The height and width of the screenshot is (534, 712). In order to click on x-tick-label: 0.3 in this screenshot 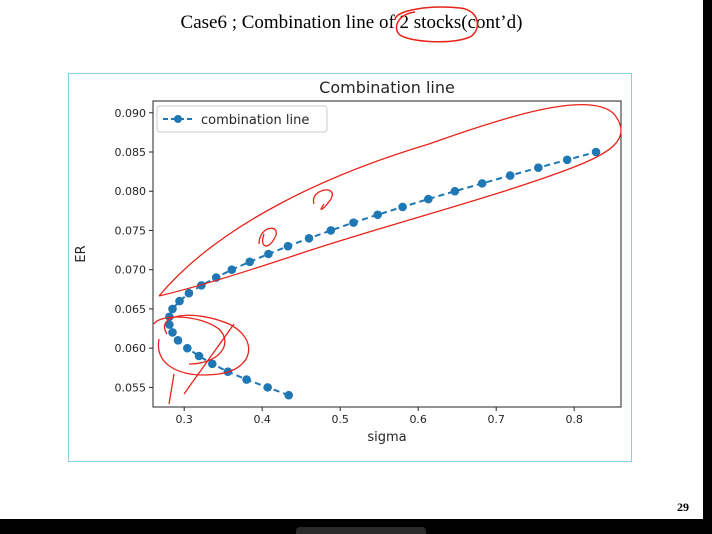, I will do `click(184, 419)`.